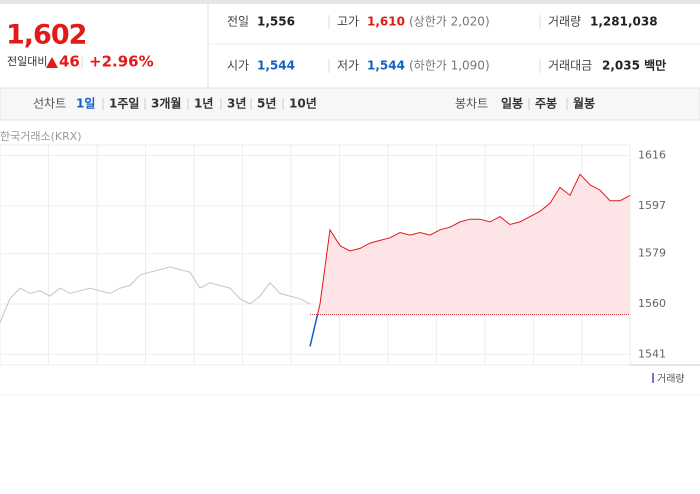 Image resolution: width=700 pixels, height=494 pixels. What do you see at coordinates (653, 378) in the screenshot?
I see `volume-key` at bounding box center [653, 378].